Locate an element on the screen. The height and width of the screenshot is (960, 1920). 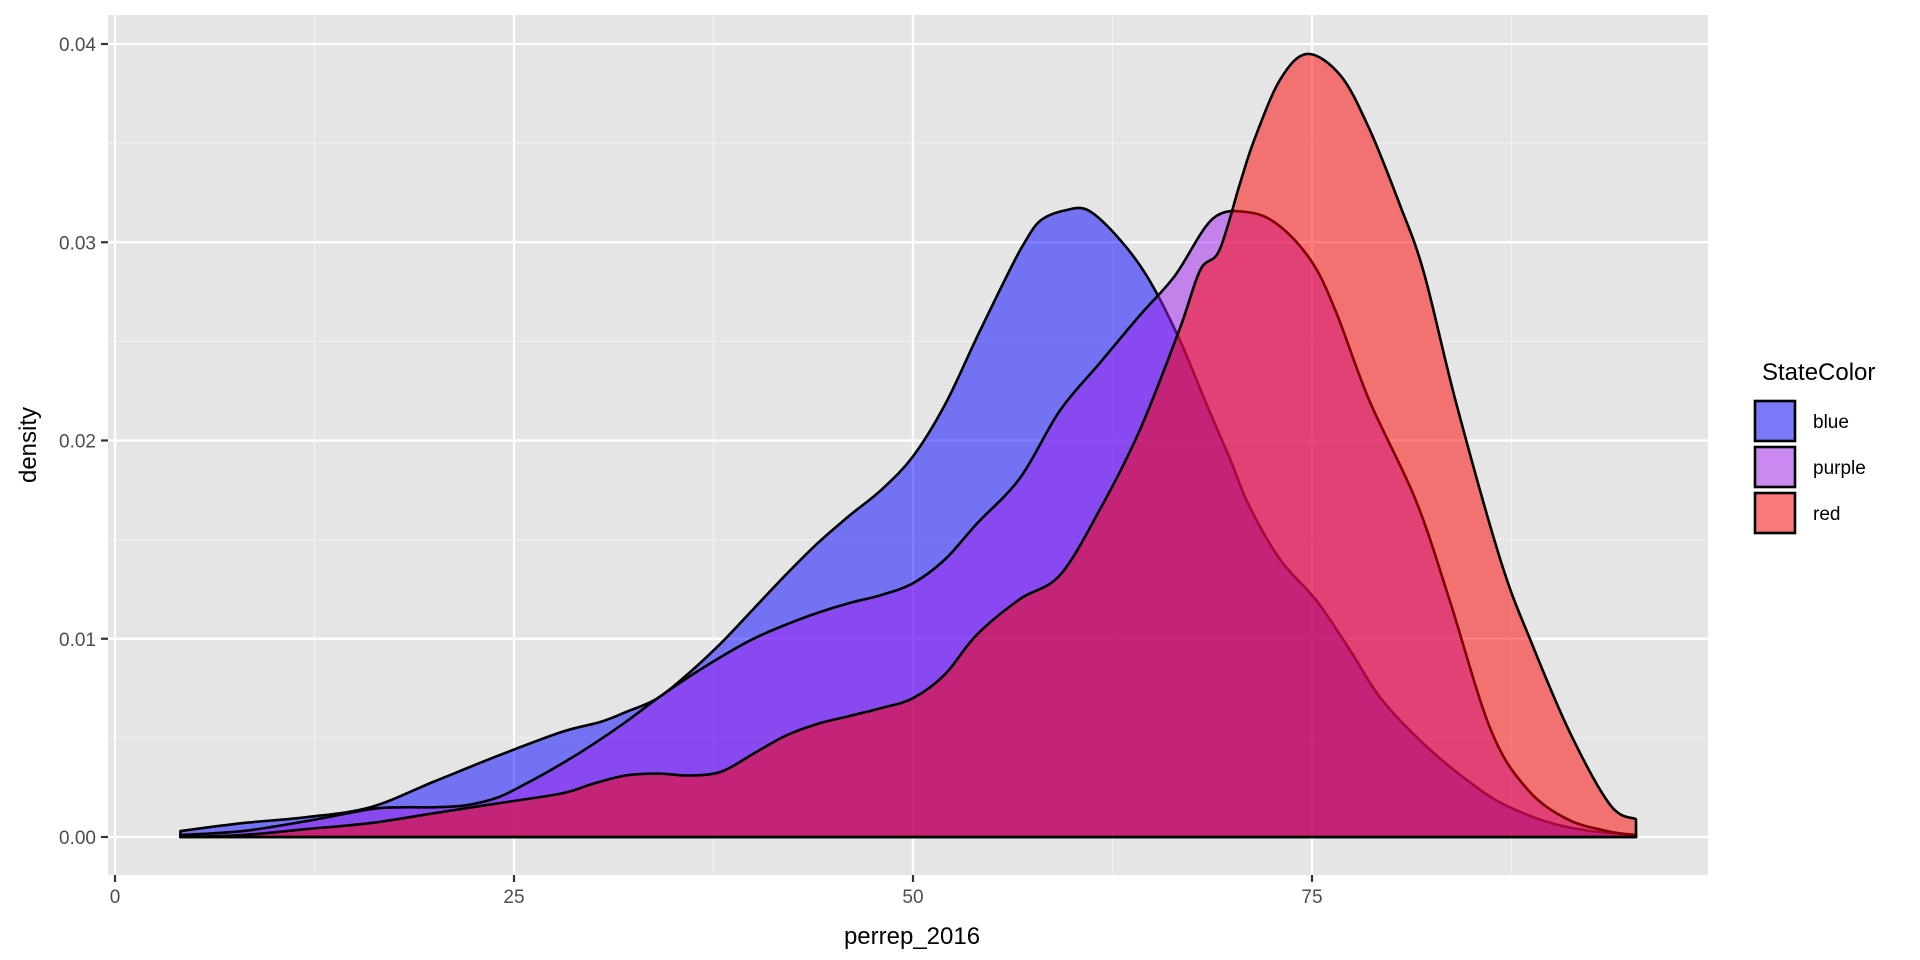
x-axis-title: perrep_2016 is located at coordinates (912, 936).